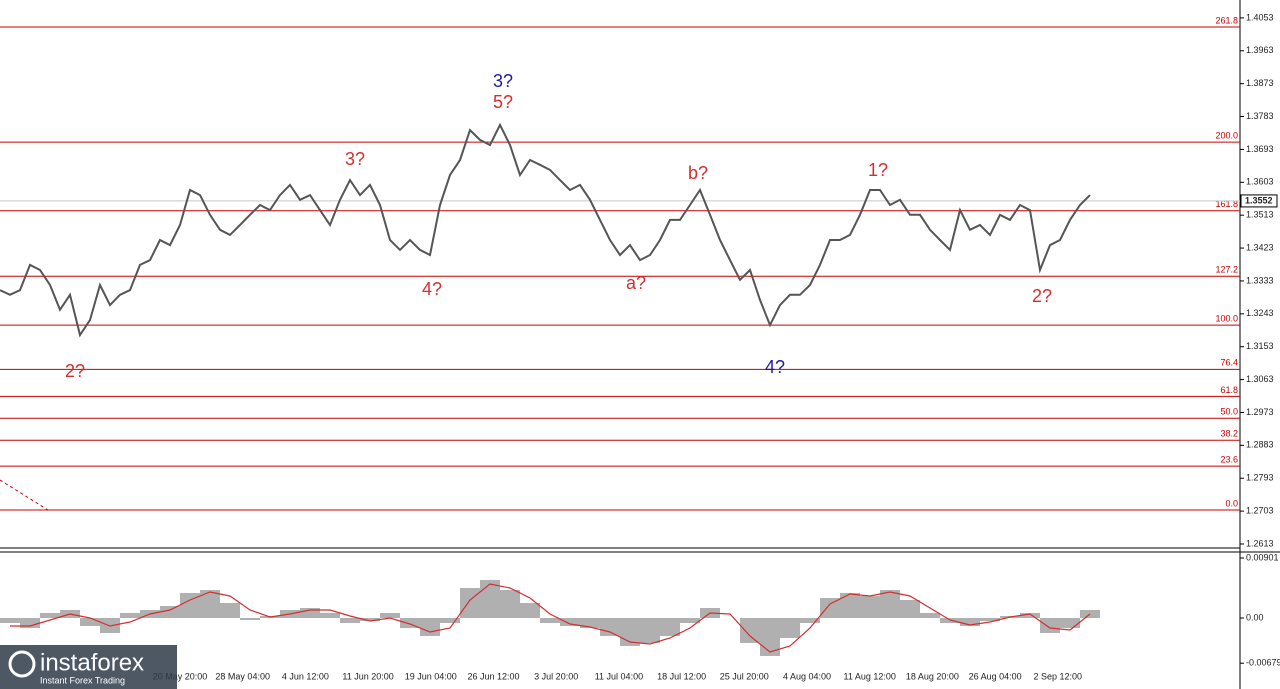 The image size is (1280, 689). I want to click on x-tick-label: 18 Aug 20:00, so click(932, 676).